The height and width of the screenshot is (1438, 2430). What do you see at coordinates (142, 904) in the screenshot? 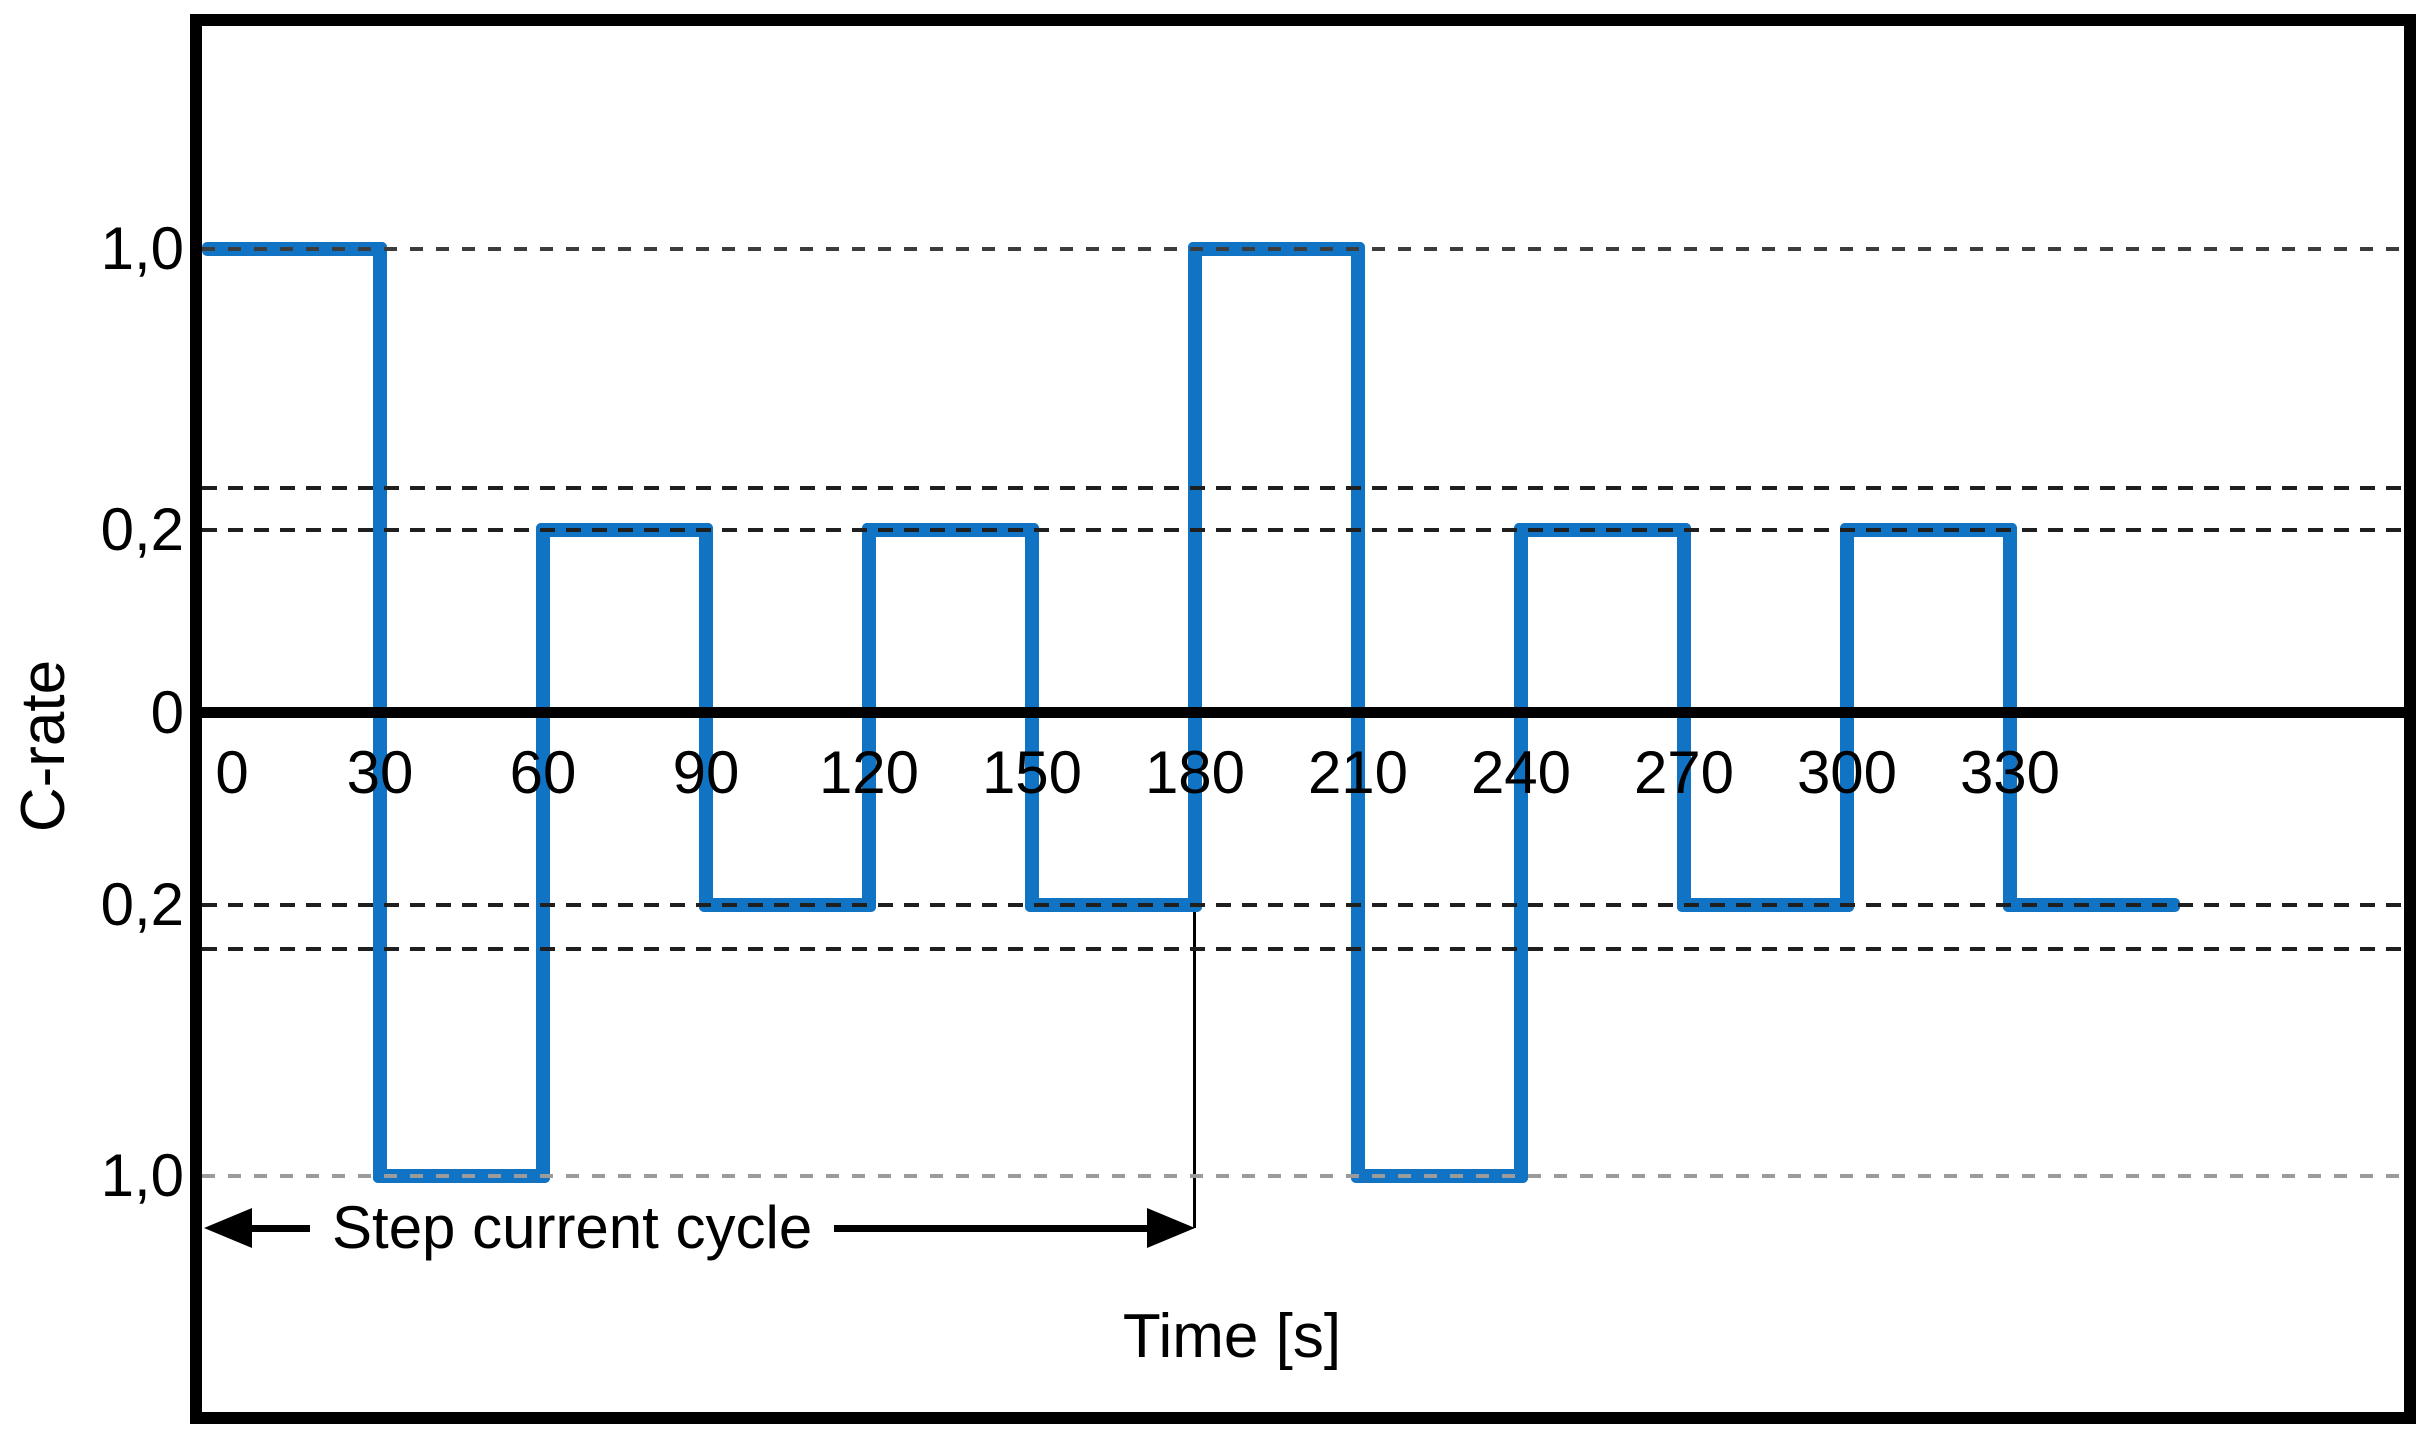
I see `y-tick-label--0.2: 0,2` at bounding box center [142, 904].